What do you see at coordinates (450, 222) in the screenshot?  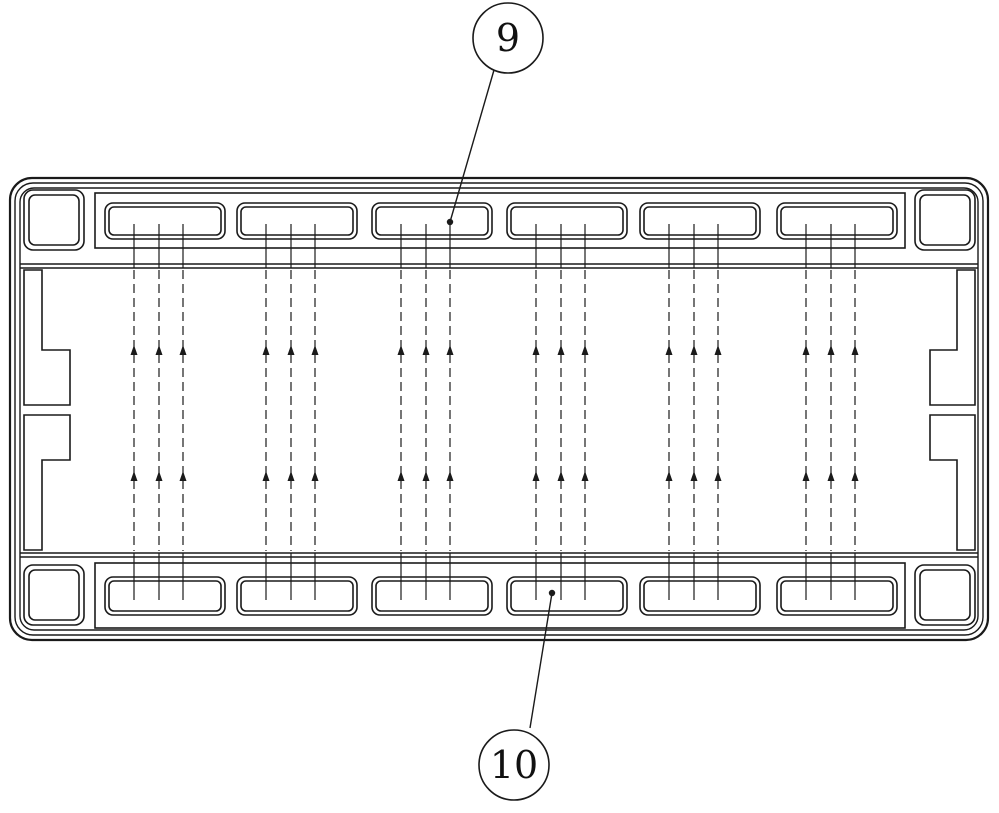 I see `leader-dot-top` at bounding box center [450, 222].